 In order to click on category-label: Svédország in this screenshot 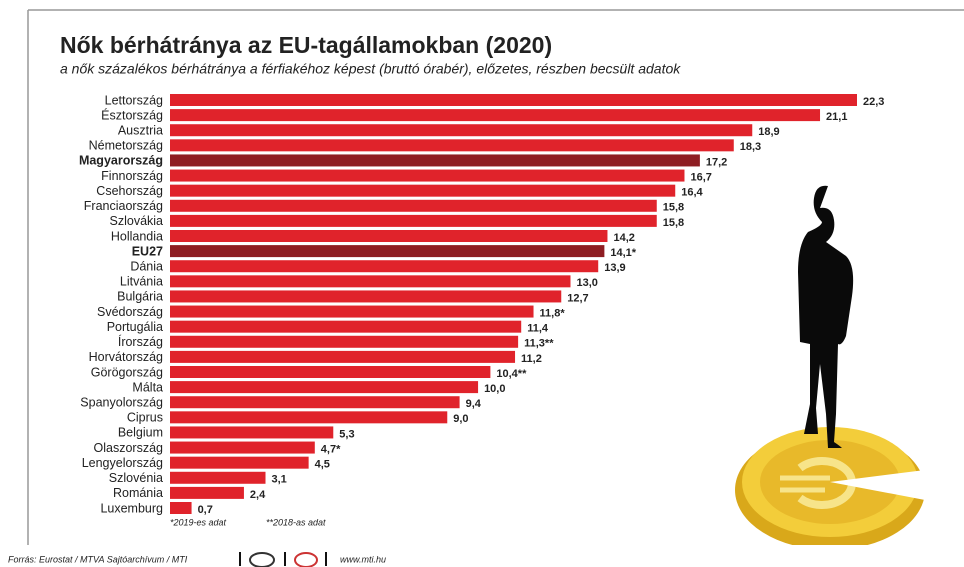, I will do `click(130, 312)`.